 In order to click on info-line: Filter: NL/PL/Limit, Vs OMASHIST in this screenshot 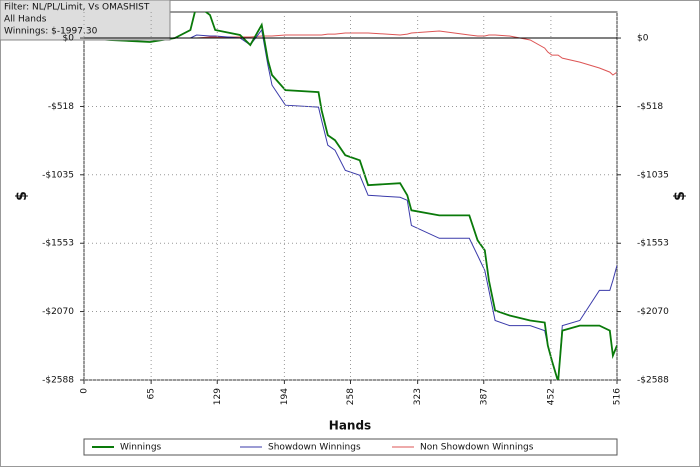, I will do `click(77, 8)`.